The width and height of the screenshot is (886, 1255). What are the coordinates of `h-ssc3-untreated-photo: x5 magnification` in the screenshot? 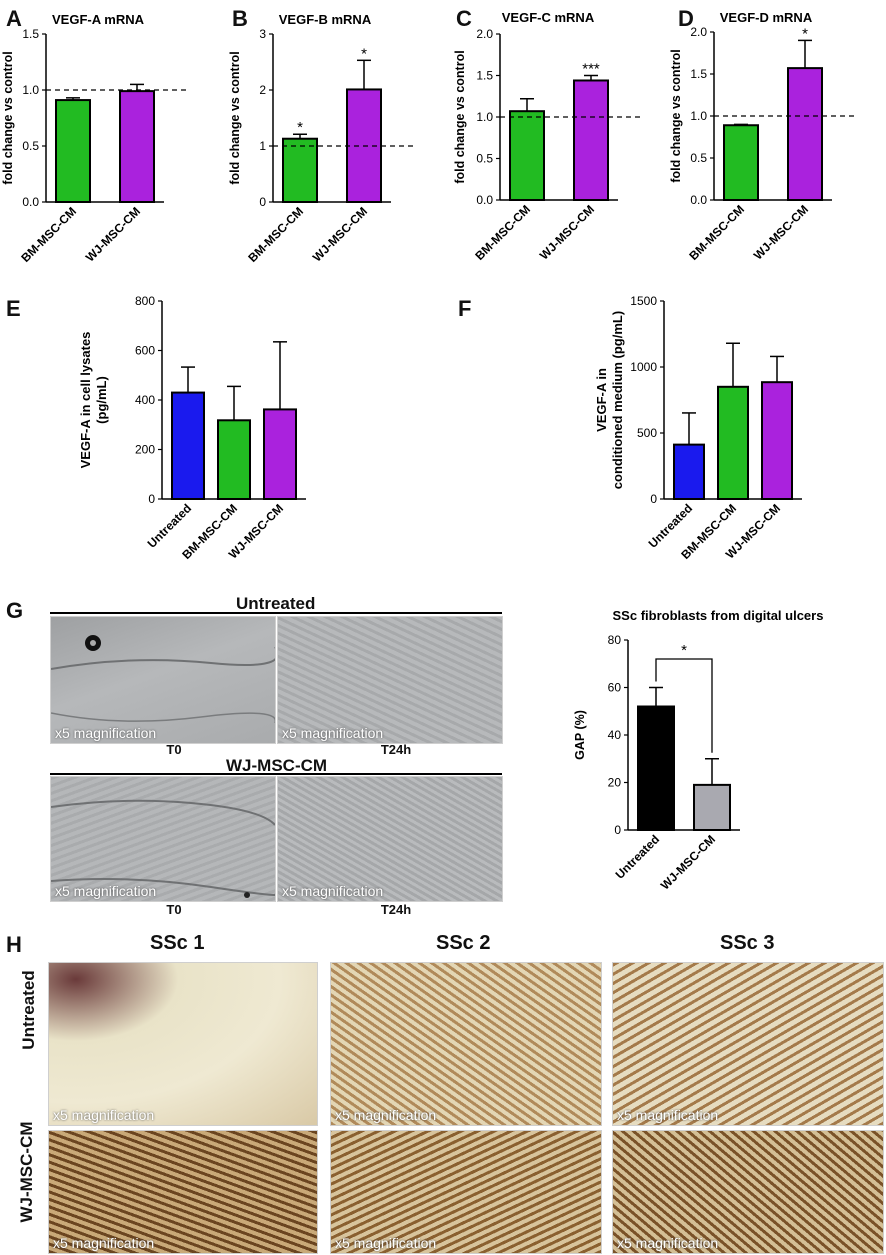 It's located at (748, 1044).